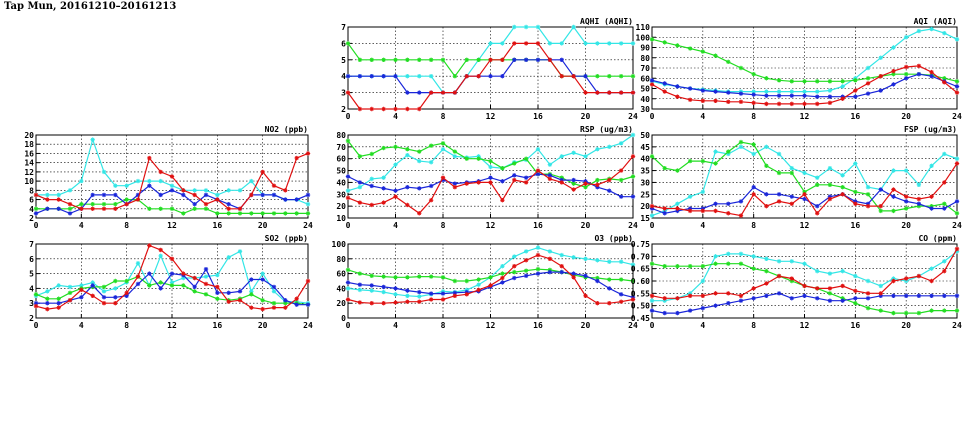  What do you see at coordinates (935, 21) in the screenshot?
I see `chart-title: AQI (AQI)` at bounding box center [935, 21].